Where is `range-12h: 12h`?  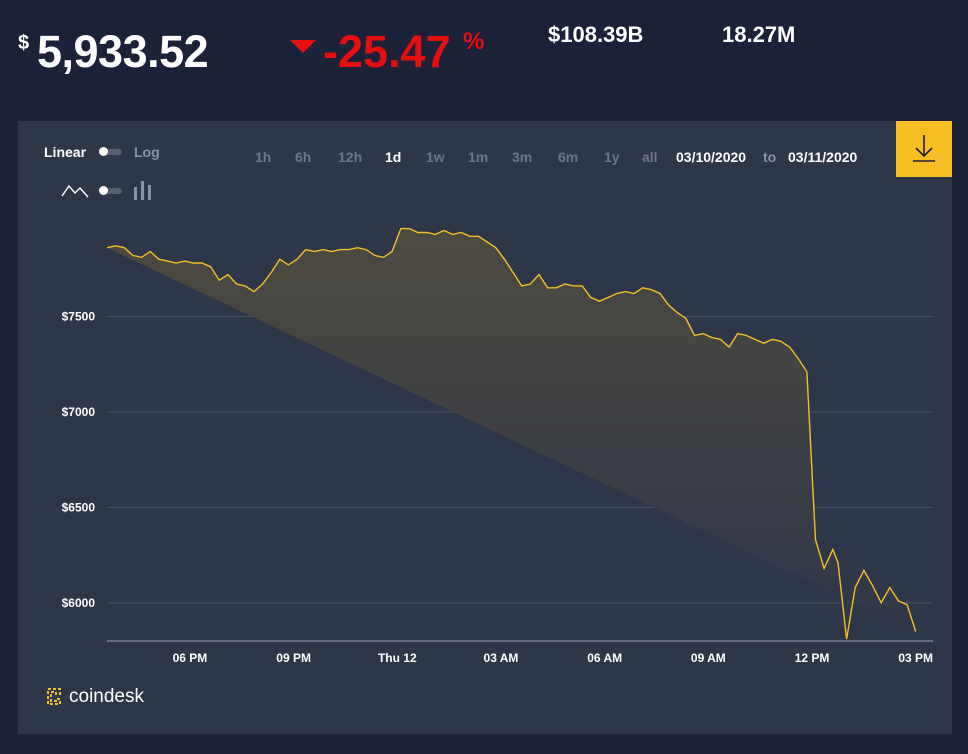
range-12h: 12h is located at coordinates (350, 157).